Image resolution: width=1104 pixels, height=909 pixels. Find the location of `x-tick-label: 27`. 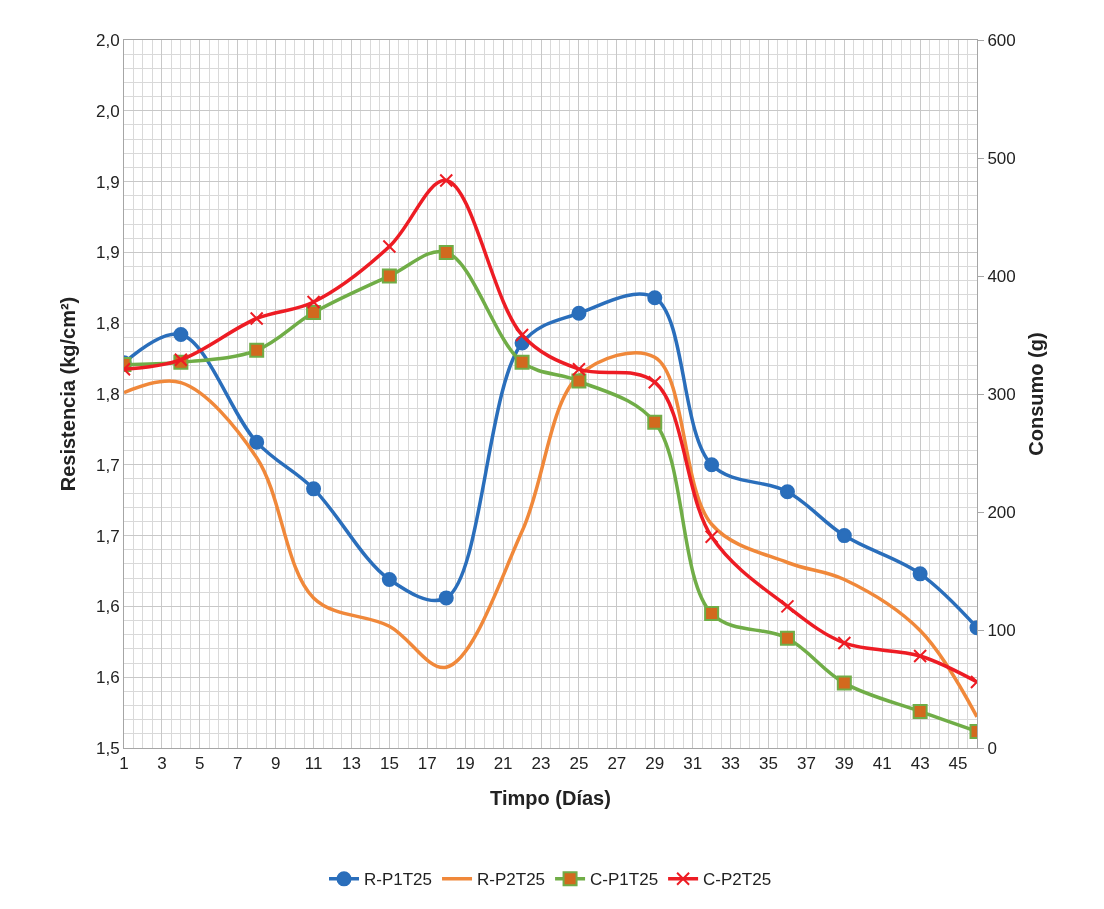

x-tick-label: 27 is located at coordinates (617, 764).